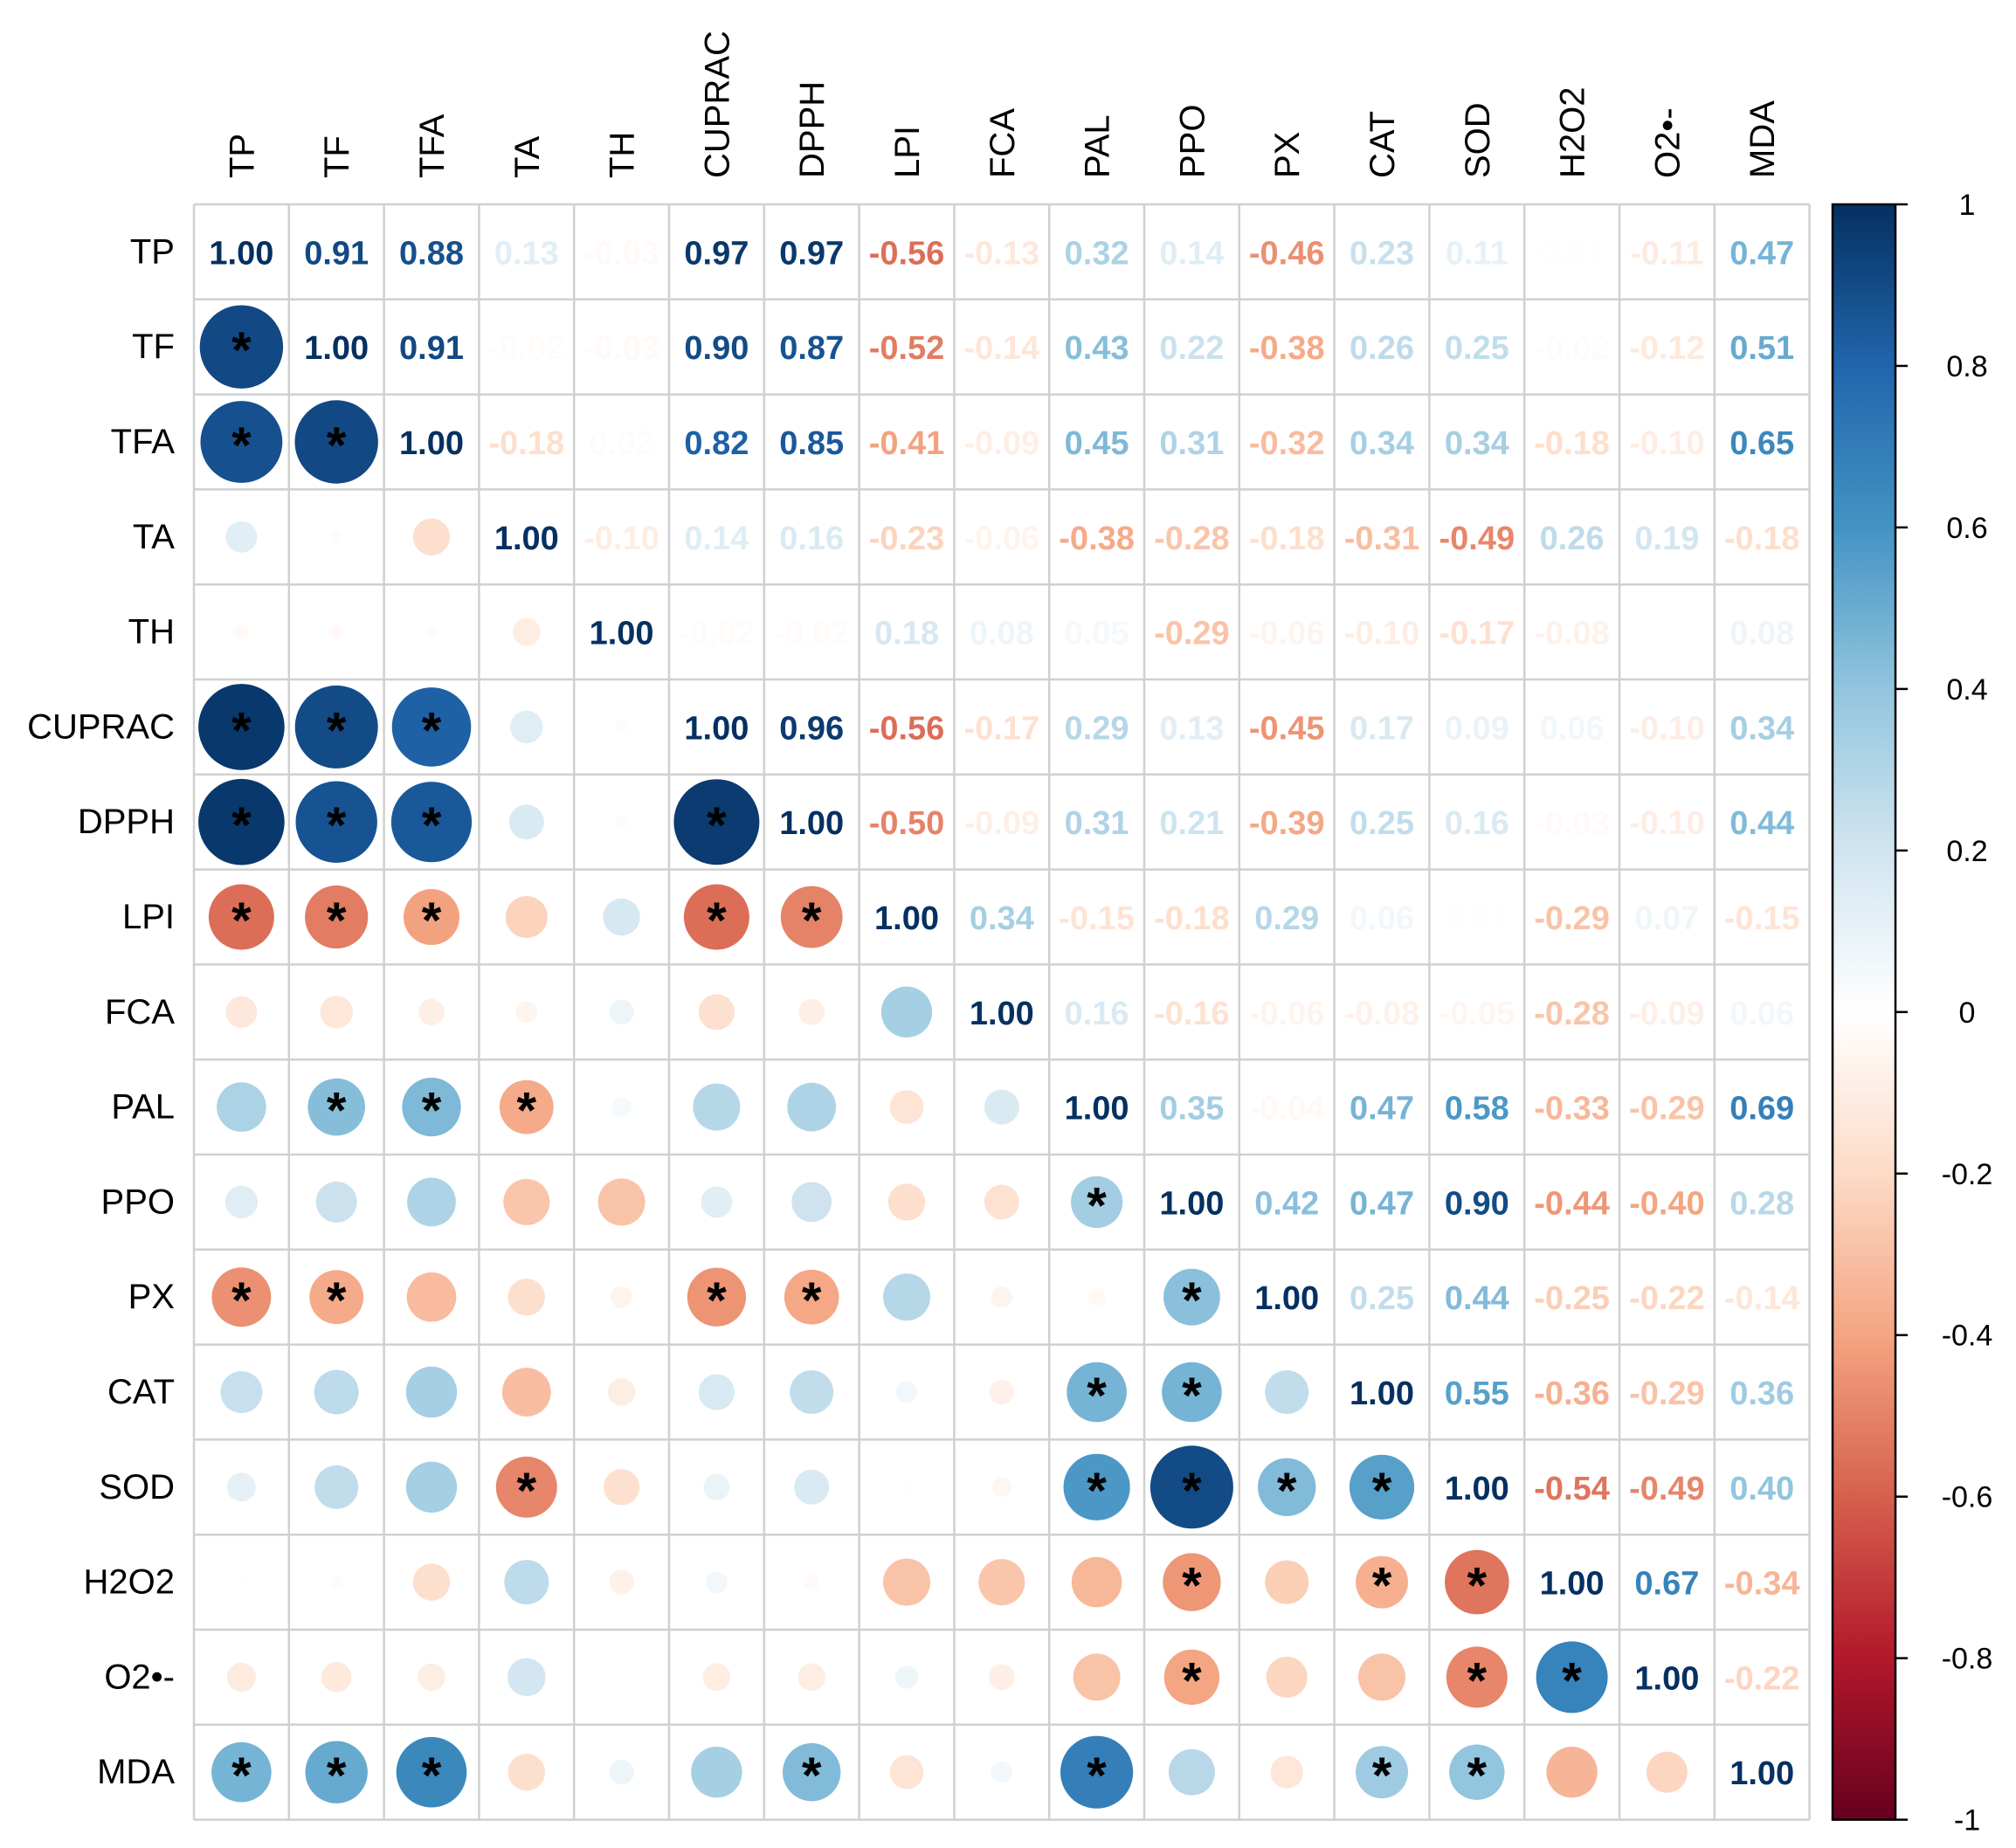 Image resolution: width=2016 pixels, height=1848 pixels. Describe the element at coordinates (336, 1297) in the screenshot. I see `corr-circle-PX-TF` at that location.